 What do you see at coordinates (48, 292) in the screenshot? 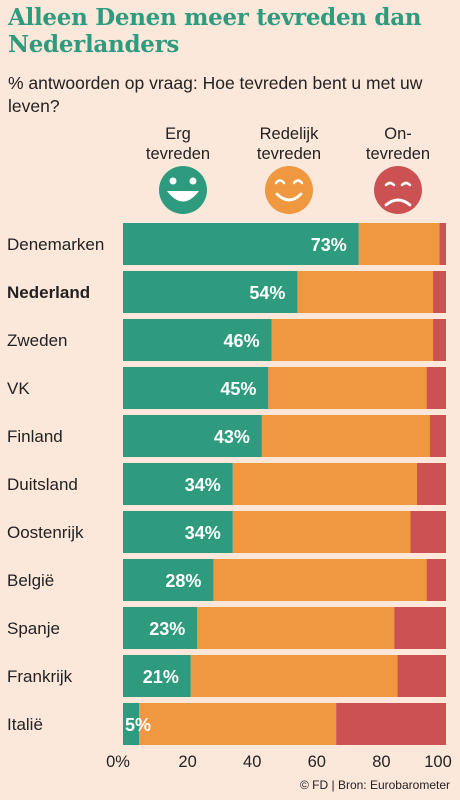
I see `category-label: Nederland` at bounding box center [48, 292].